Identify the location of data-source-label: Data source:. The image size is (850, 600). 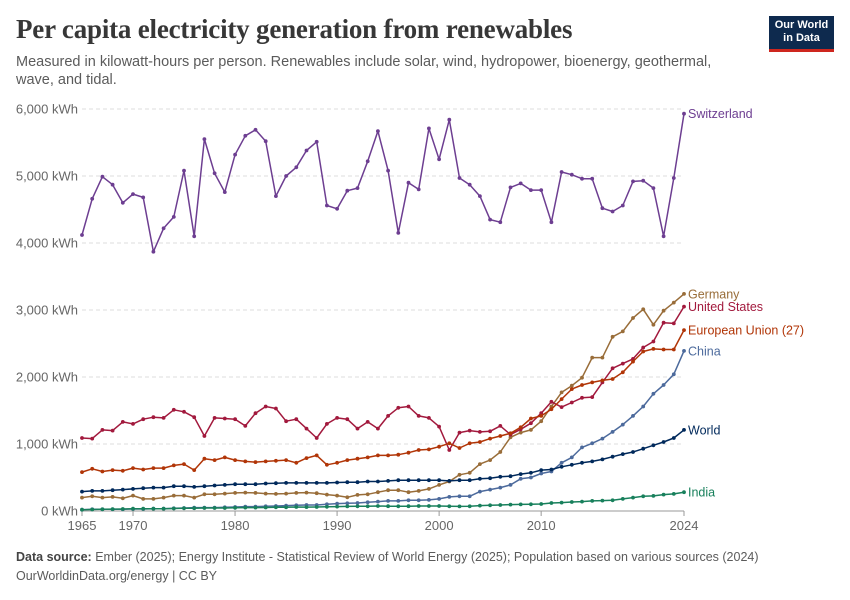
(54, 557).